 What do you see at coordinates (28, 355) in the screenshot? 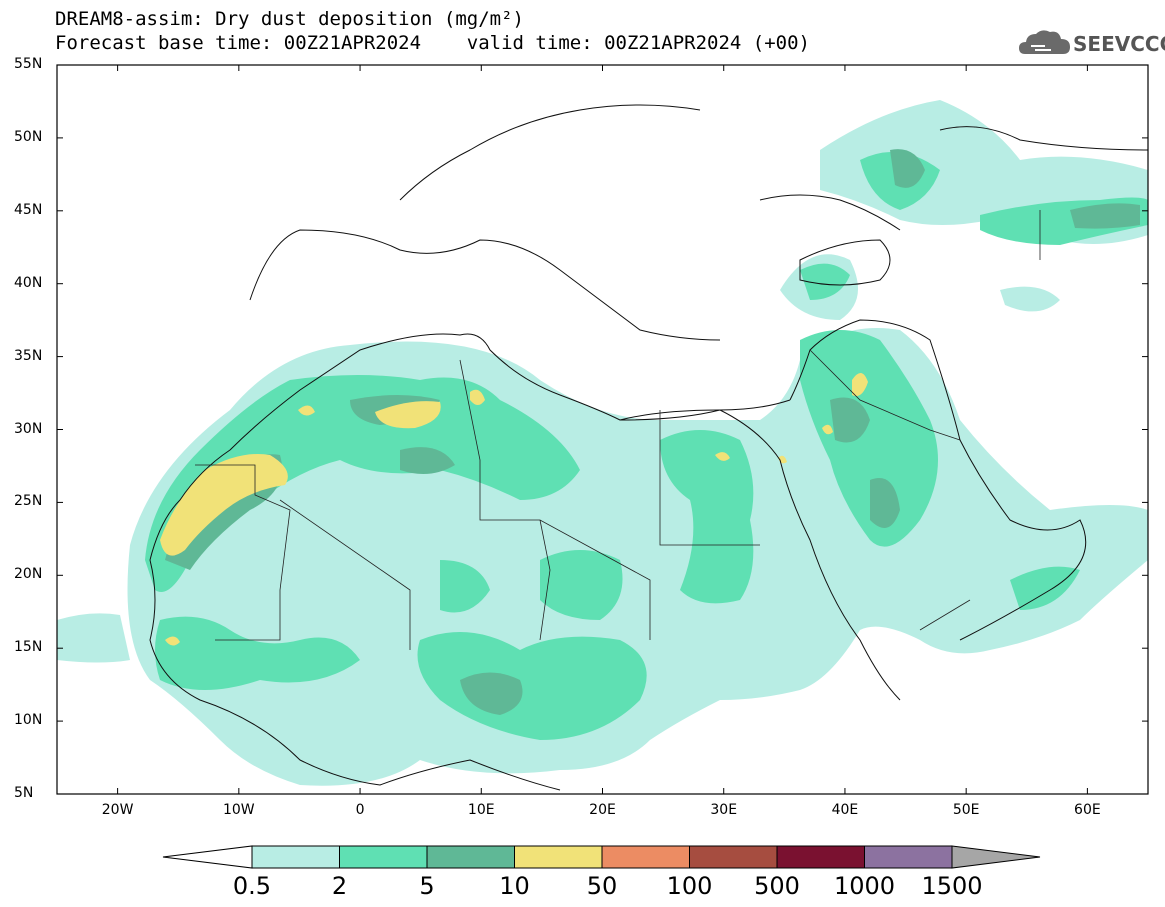
I see `lat-label: 35N` at bounding box center [28, 355].